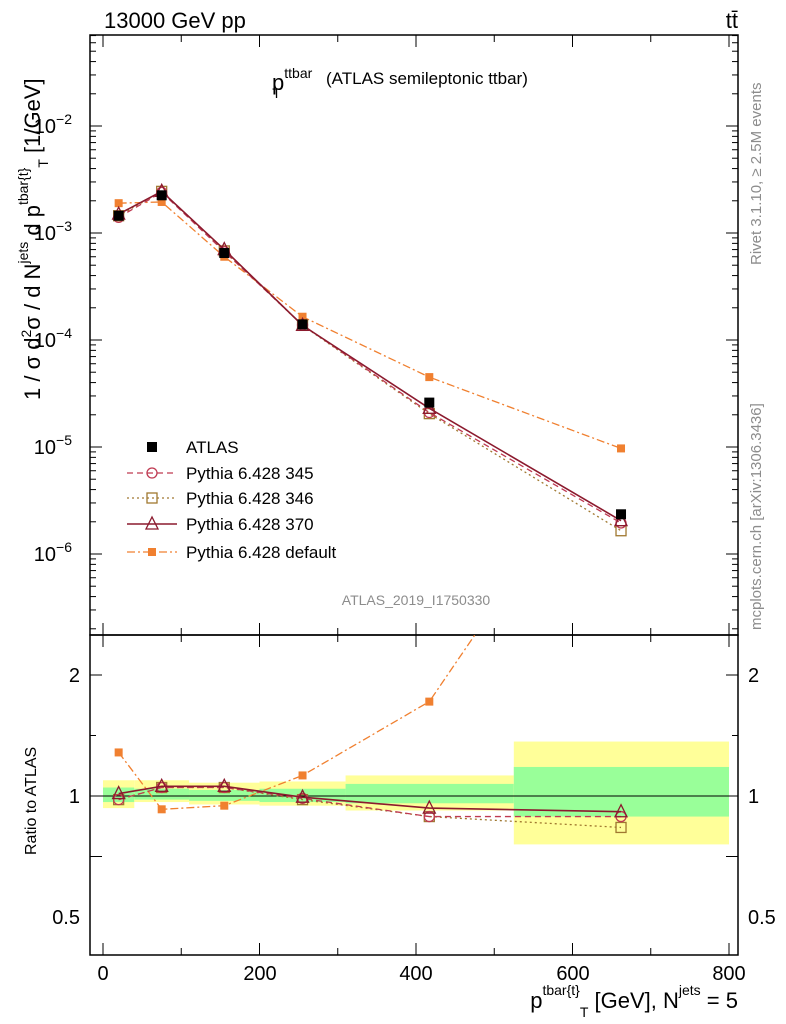 The height and width of the screenshot is (1024, 786). I want to click on main-y-axis-label: 1 / σ d2σ / d Njets d ptbar{t}T [1/GeV], so click(33, 239).